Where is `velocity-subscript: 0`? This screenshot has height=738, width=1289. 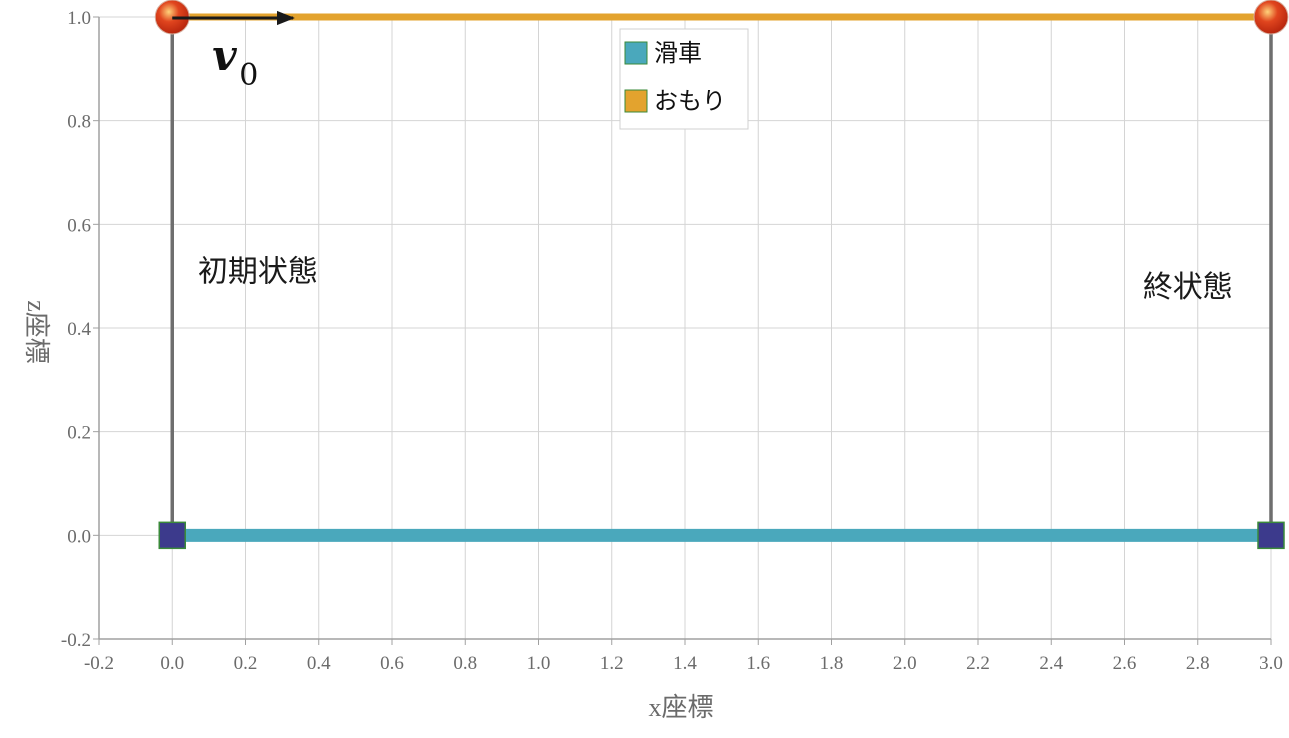 velocity-subscript: 0 is located at coordinates (248, 75).